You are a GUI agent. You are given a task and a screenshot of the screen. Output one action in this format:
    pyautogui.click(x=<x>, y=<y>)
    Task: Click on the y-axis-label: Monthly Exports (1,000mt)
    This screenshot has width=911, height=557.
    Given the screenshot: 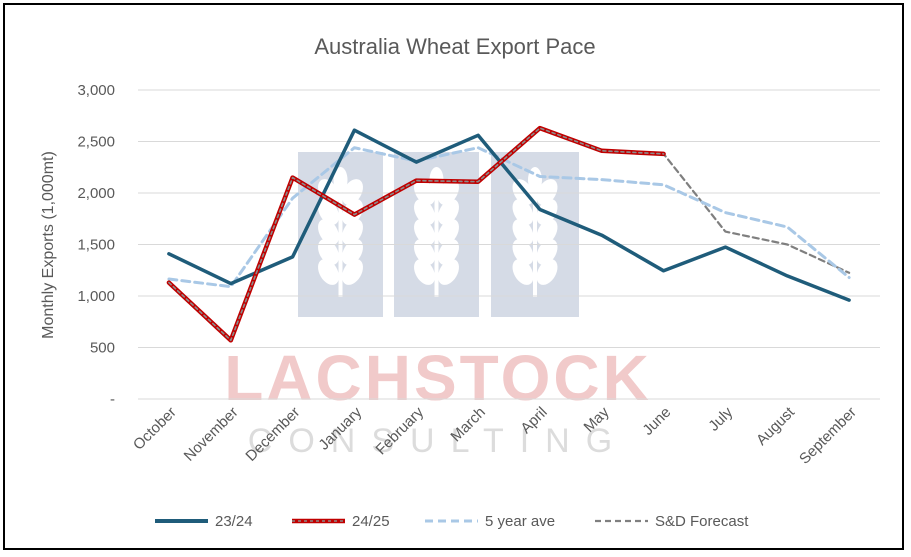 What is the action you would take?
    pyautogui.click(x=48, y=245)
    